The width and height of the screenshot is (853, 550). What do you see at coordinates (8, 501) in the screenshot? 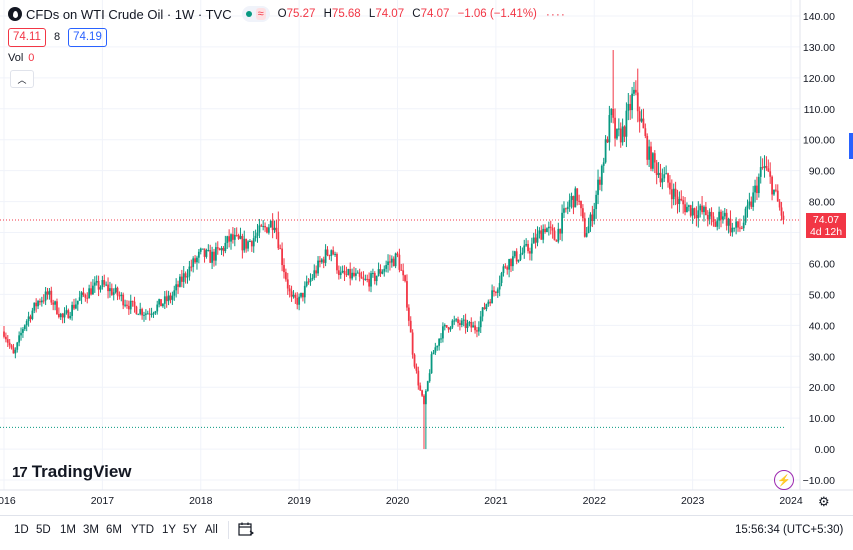
I see `x-tick-label: 2016` at bounding box center [8, 501].